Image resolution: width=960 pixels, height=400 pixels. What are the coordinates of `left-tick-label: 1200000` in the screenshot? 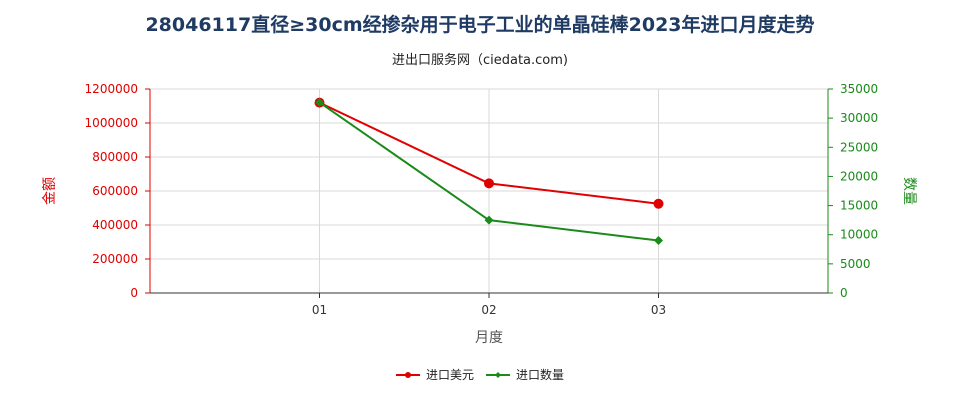 It's located at (111, 89).